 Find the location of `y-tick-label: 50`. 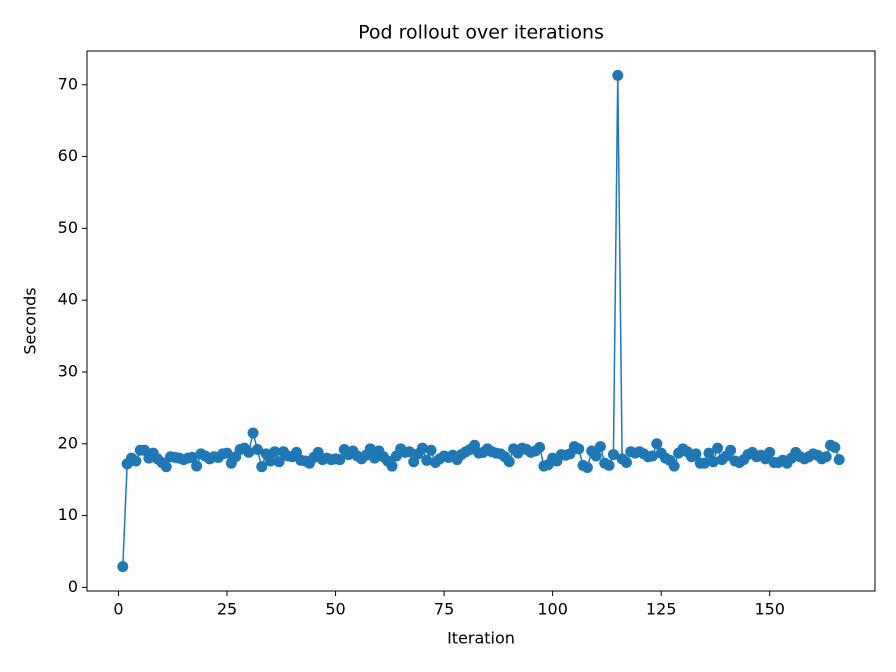

y-tick-label: 50 is located at coordinates (68, 227).